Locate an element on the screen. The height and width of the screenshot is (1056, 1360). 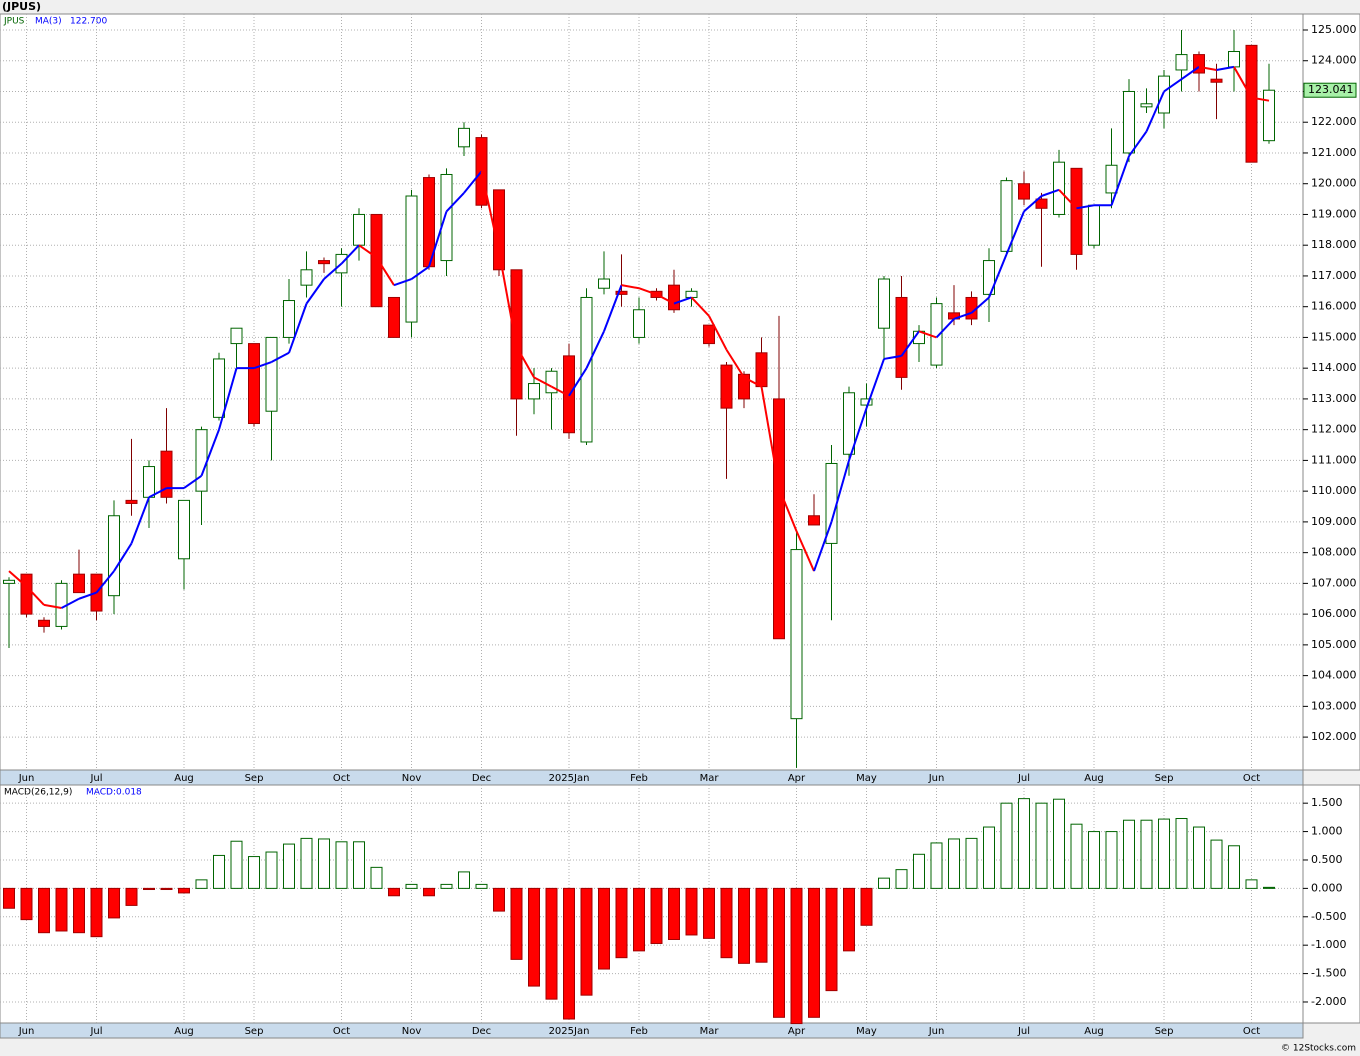
legend-entry: JPUS is located at coordinates (14, 22).